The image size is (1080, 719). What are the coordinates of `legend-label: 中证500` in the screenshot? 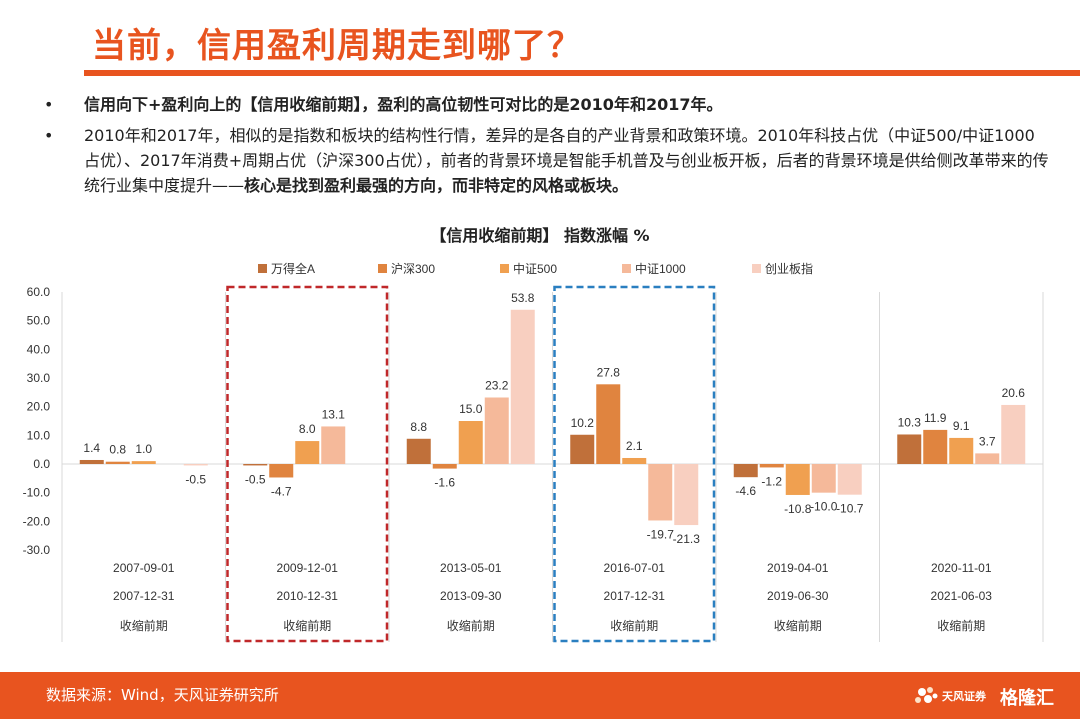 It's located at (535, 268).